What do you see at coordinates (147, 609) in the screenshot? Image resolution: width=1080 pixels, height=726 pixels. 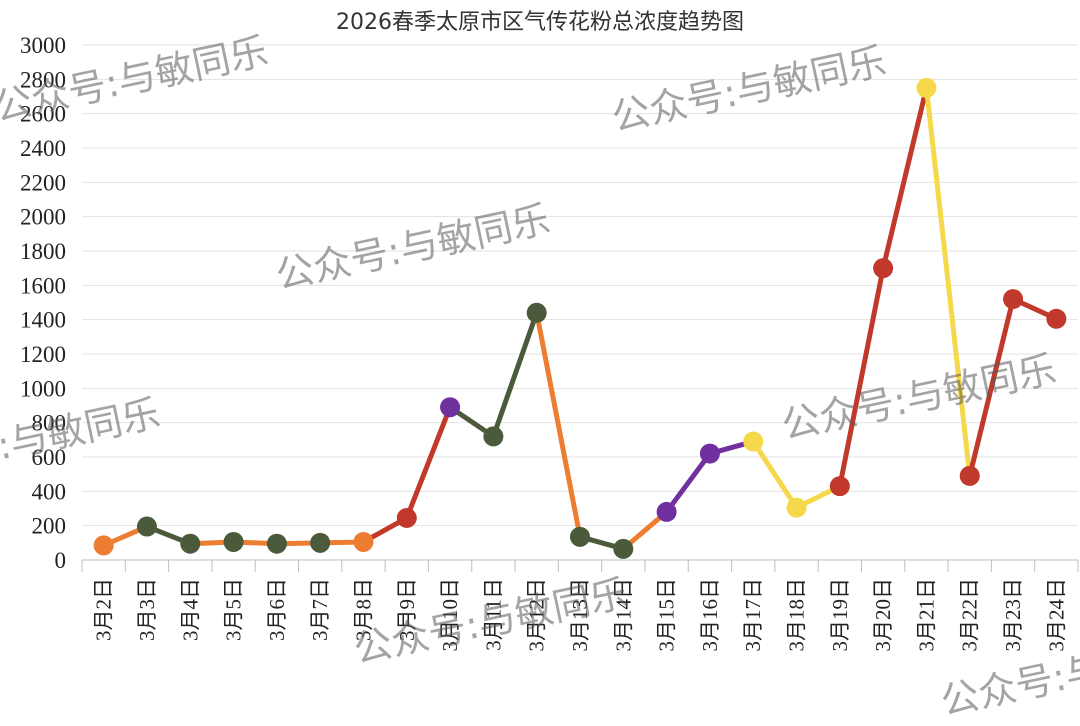 I see `x-tick-label: 3月3日` at bounding box center [147, 609].